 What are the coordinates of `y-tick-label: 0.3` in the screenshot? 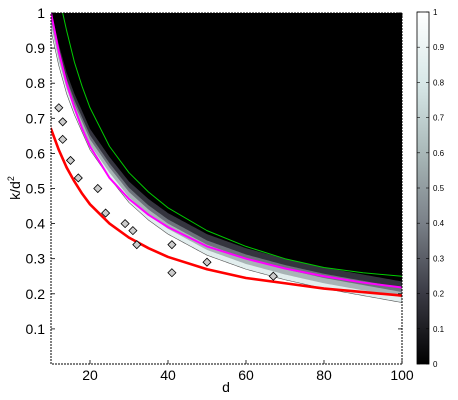 It's located at (36, 259).